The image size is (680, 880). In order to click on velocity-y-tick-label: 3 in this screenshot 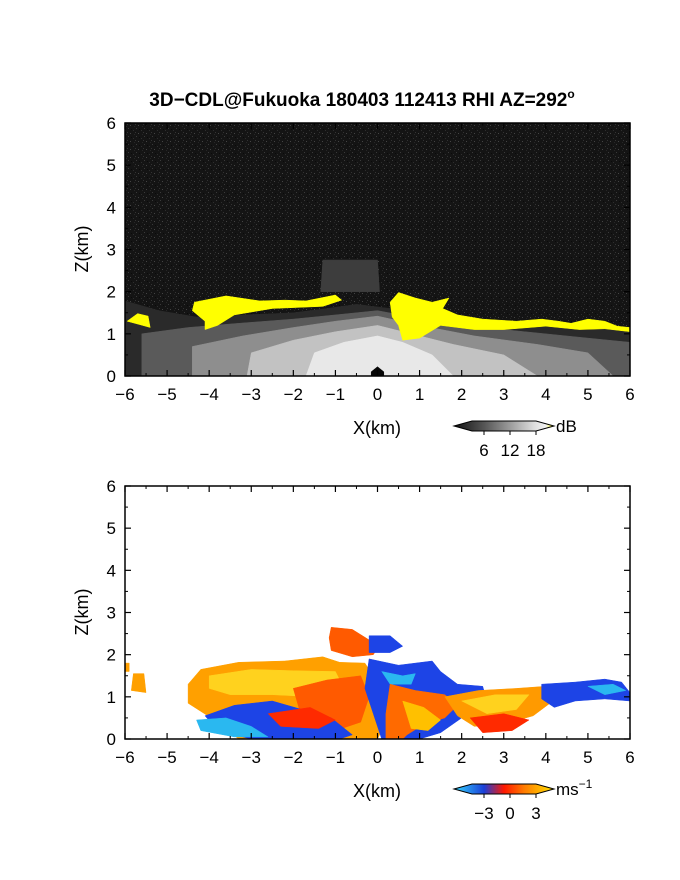, I will do `click(111, 613)`.